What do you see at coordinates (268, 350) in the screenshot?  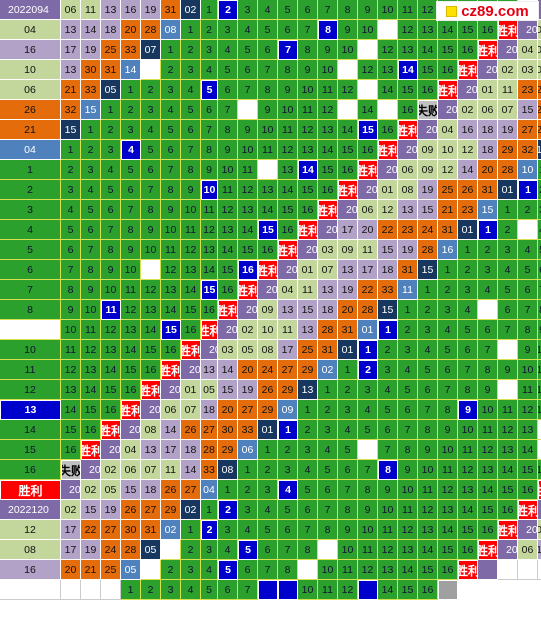 I see `red-ball-cell: 08` at bounding box center [268, 350].